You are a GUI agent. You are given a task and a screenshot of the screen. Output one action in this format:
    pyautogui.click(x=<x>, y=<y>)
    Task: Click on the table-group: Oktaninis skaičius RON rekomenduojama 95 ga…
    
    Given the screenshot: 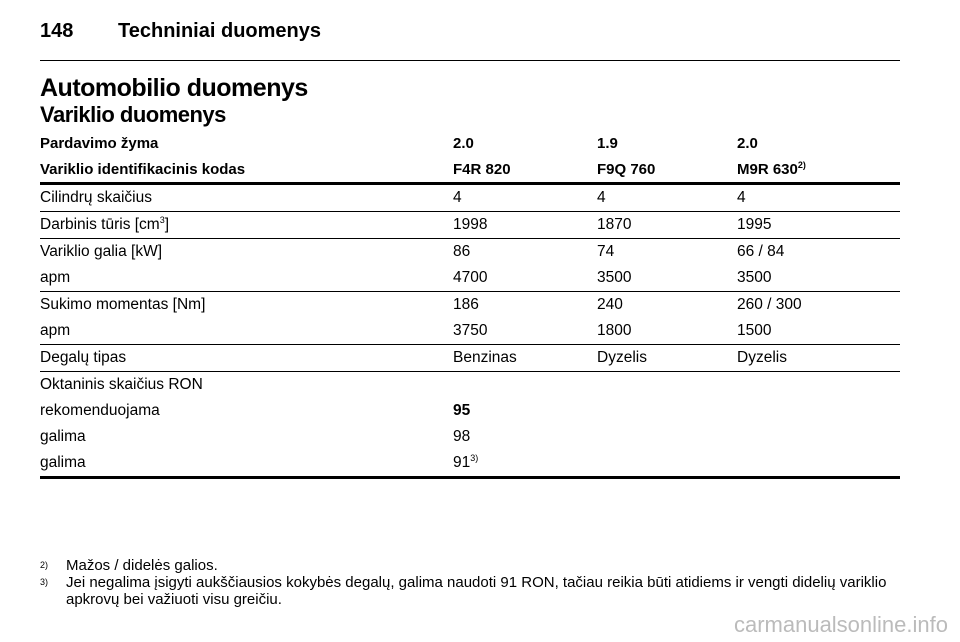 What is the action you would take?
    pyautogui.click(x=470, y=425)
    